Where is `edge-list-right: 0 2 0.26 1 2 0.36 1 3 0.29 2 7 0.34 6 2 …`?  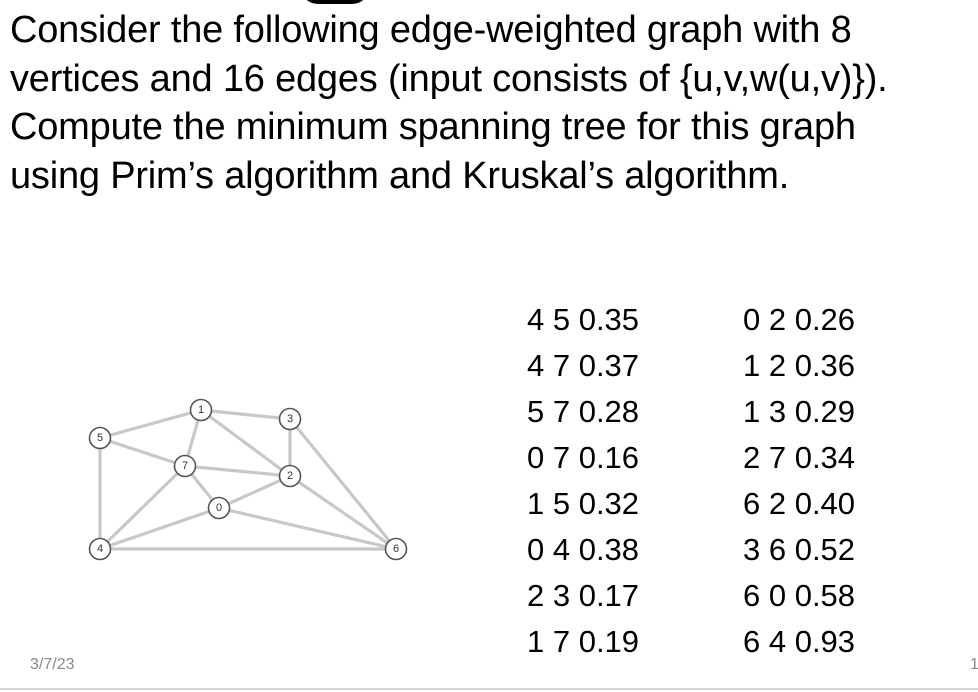 edge-list-right: 0 2 0.26 1 2 0.36 1 3 0.29 2 7 0.34 6 2 … is located at coordinates (799, 481).